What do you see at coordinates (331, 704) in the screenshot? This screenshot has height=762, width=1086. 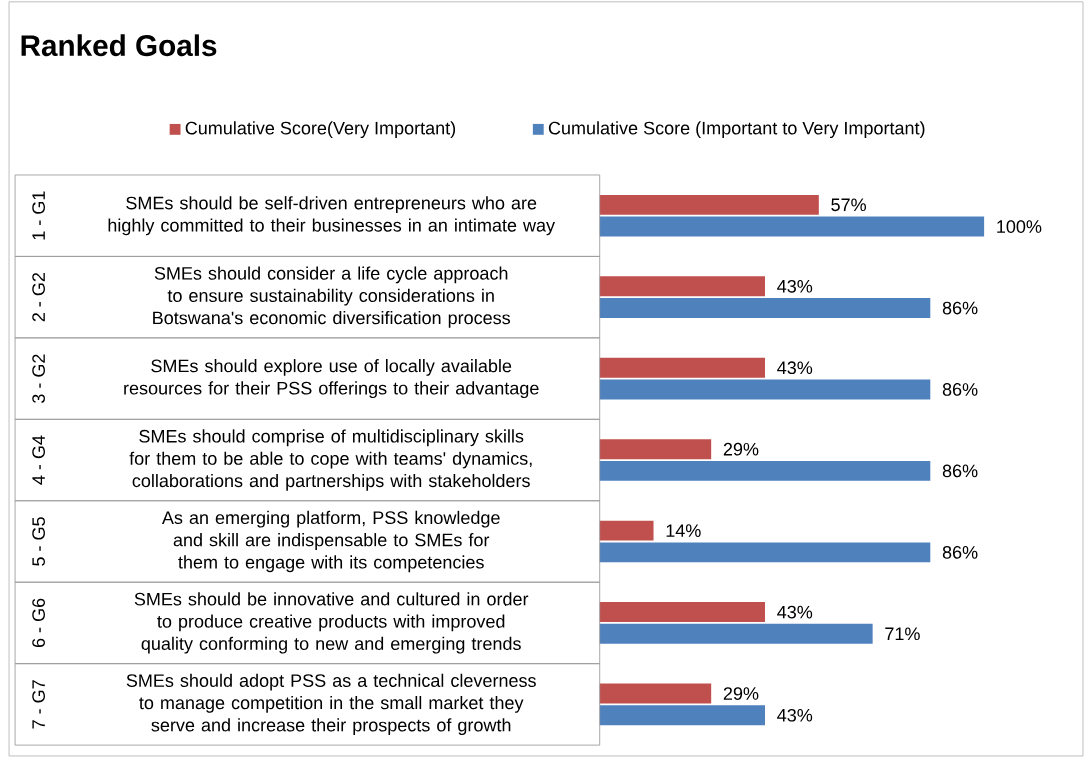 I see `y-tick-label: SMEs should adopt PSS as a technical cleverness to manage competition in the small market they serve and increase their prospects of growth` at bounding box center [331, 704].